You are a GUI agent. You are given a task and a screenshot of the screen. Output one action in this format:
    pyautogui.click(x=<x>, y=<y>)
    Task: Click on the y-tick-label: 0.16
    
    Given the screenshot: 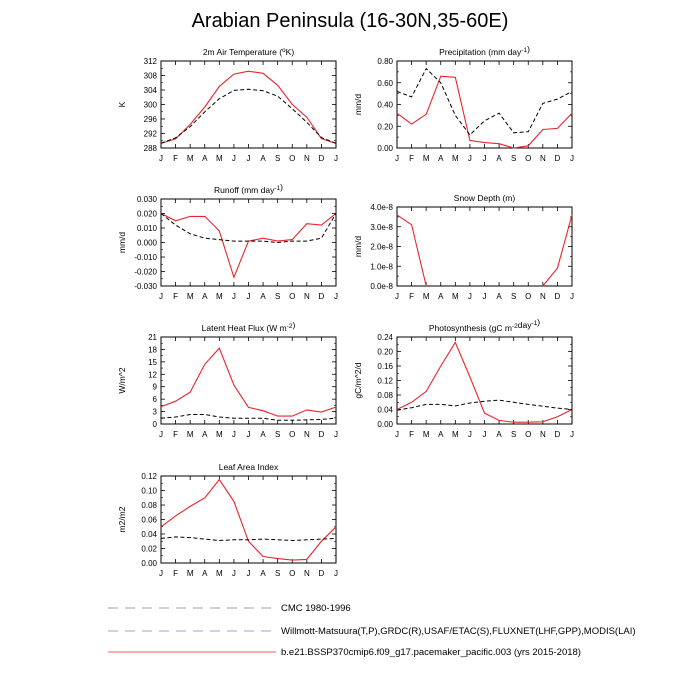 What is the action you would take?
    pyautogui.click(x=385, y=366)
    